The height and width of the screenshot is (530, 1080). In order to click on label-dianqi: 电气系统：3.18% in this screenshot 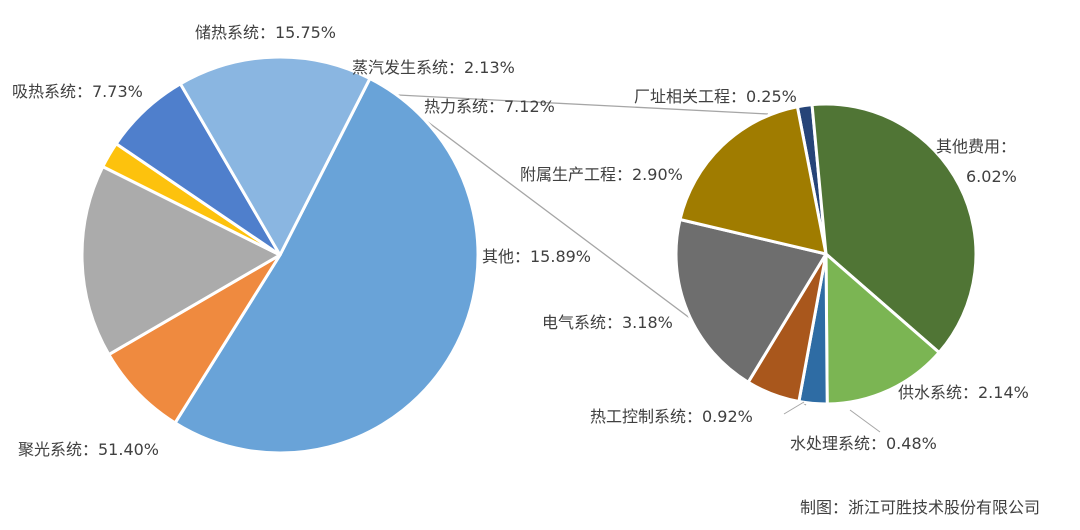, I will do `click(607, 322)`.